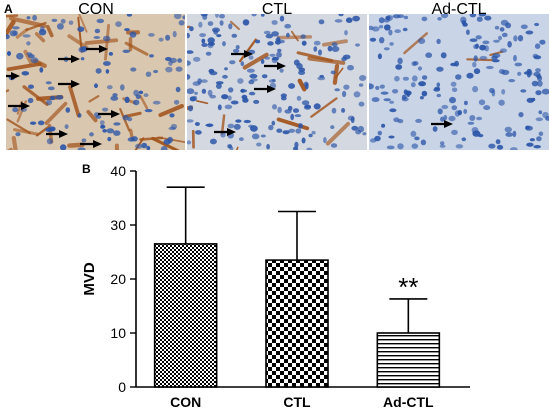  Describe the element at coordinates (118, 333) in the screenshot. I see `y-tick-label: 10` at that location.